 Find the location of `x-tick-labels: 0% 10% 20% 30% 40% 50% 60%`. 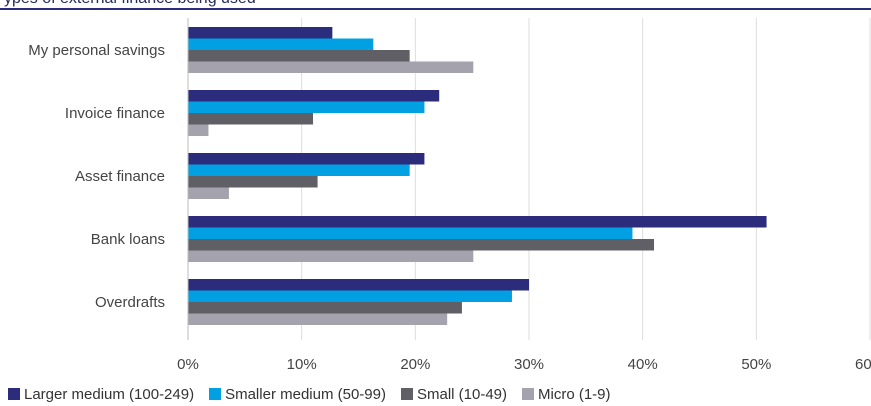

x-tick-labels: 0% 10% 20% 30% 40% 50% 60% is located at coordinates (524, 364).